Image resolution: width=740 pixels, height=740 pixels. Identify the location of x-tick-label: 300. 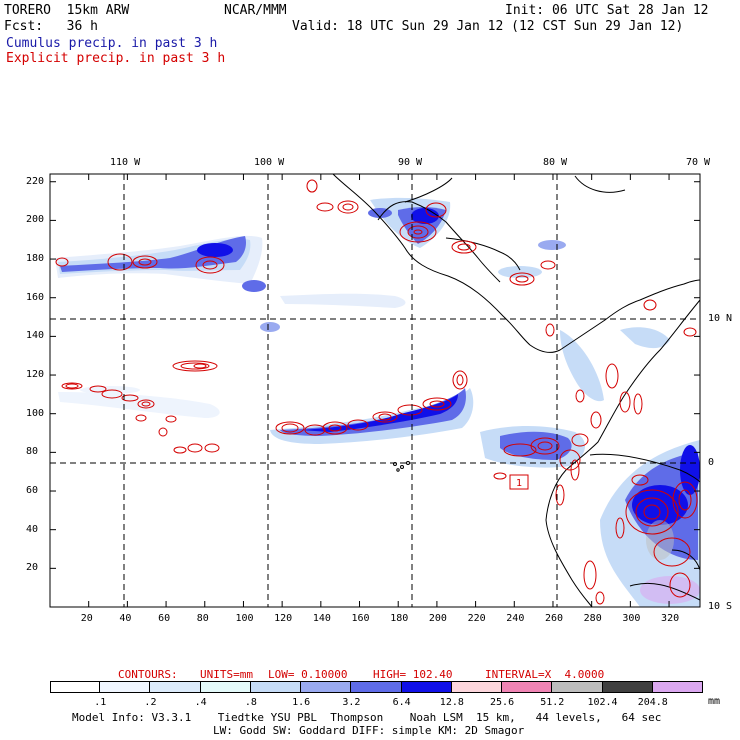
(631, 618).